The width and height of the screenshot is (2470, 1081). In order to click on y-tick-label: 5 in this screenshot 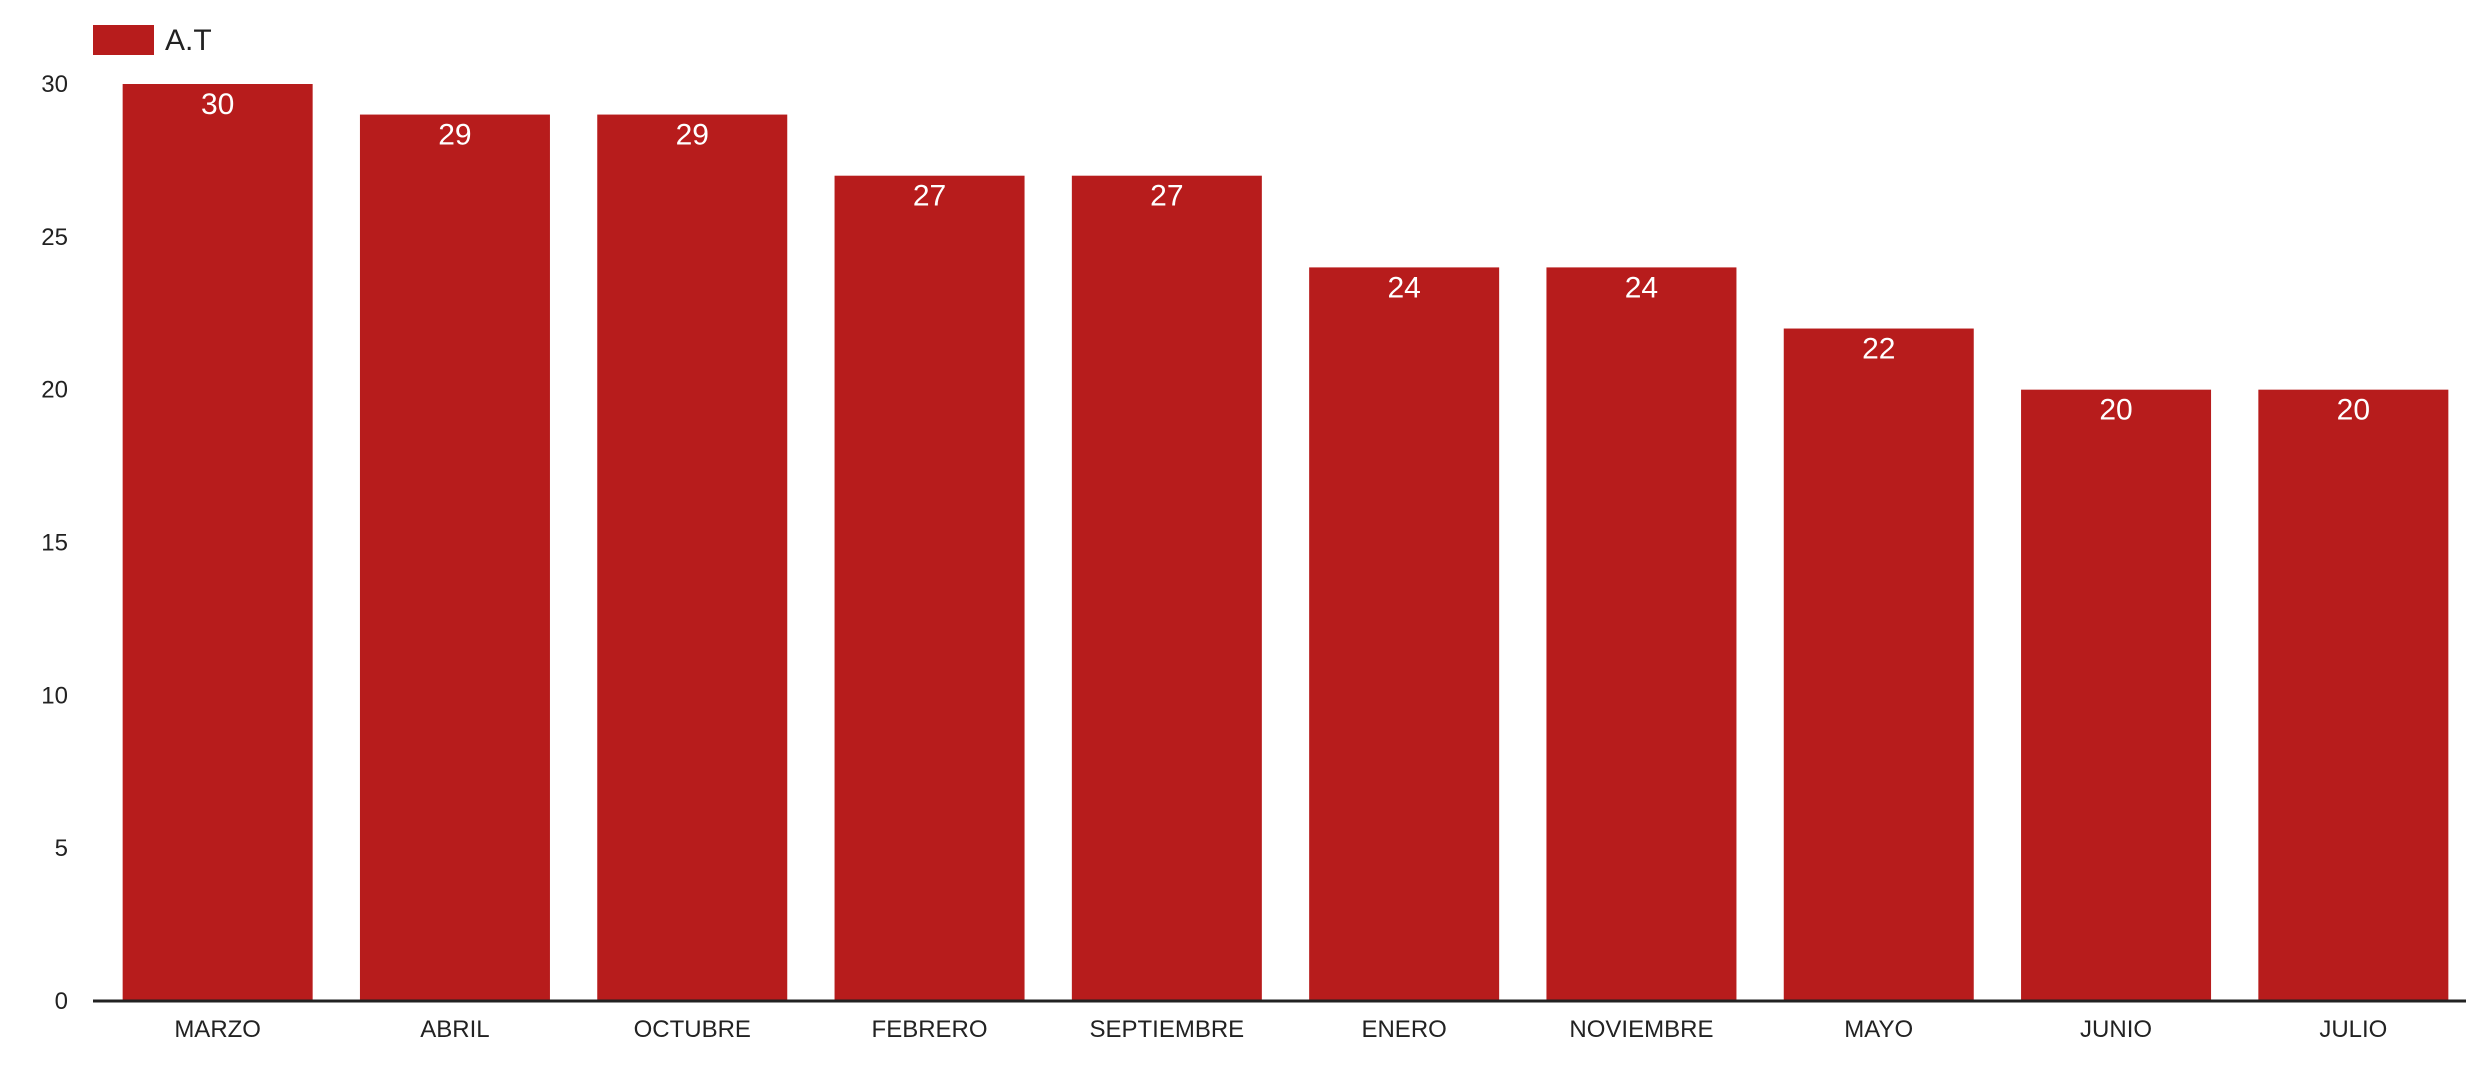, I will do `click(61, 848)`.